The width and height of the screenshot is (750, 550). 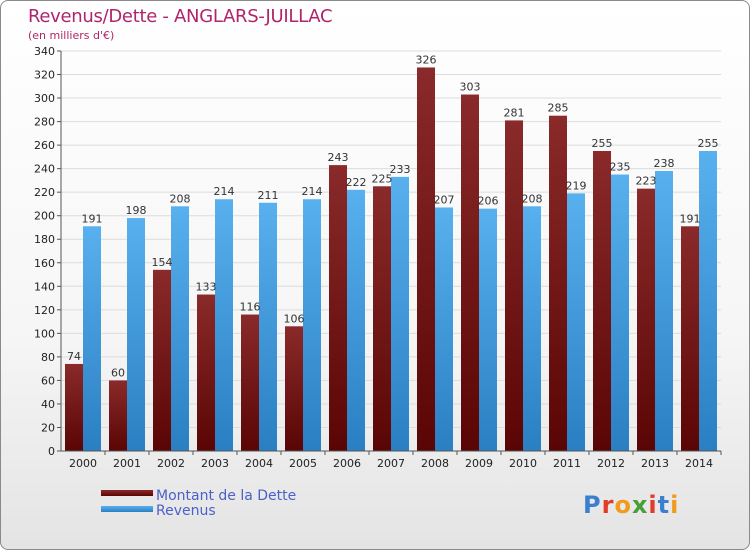 What do you see at coordinates (44, 216) in the screenshot?
I see `y-tick-label: 200` at bounding box center [44, 216].